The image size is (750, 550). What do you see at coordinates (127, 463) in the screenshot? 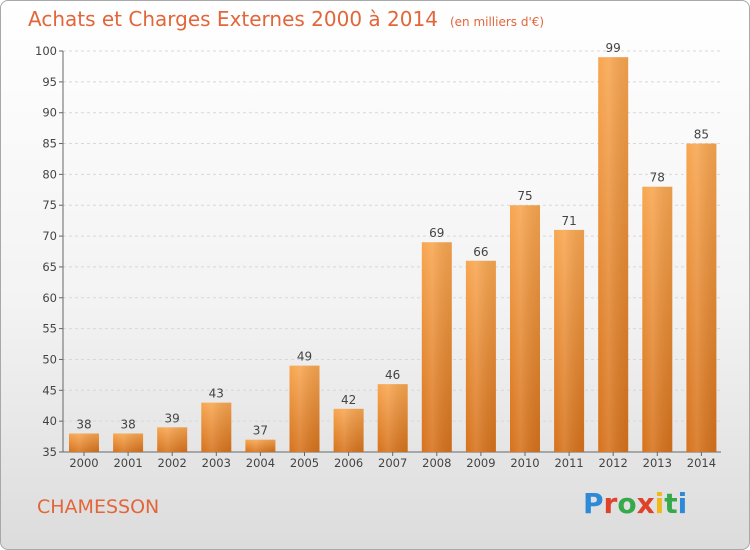
I see `x-tick-label: 2001` at bounding box center [127, 463].